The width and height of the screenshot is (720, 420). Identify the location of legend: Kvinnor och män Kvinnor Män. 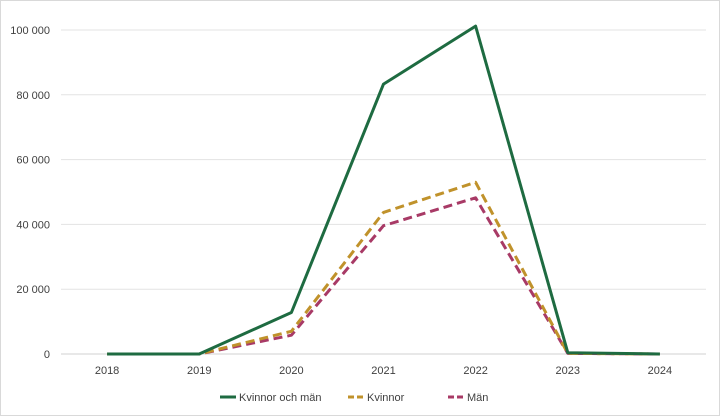
(354, 398).